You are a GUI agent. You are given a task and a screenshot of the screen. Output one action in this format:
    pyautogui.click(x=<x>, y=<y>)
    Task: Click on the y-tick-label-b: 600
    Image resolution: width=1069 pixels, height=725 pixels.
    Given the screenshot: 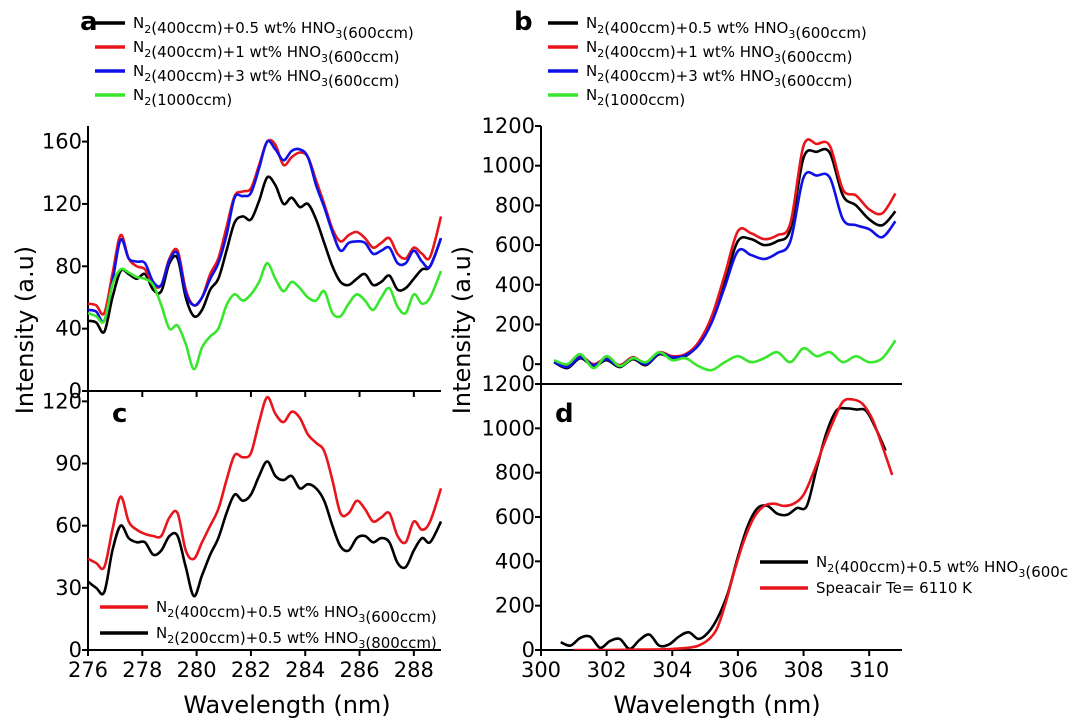 What is the action you would take?
    pyautogui.click(x=515, y=245)
    